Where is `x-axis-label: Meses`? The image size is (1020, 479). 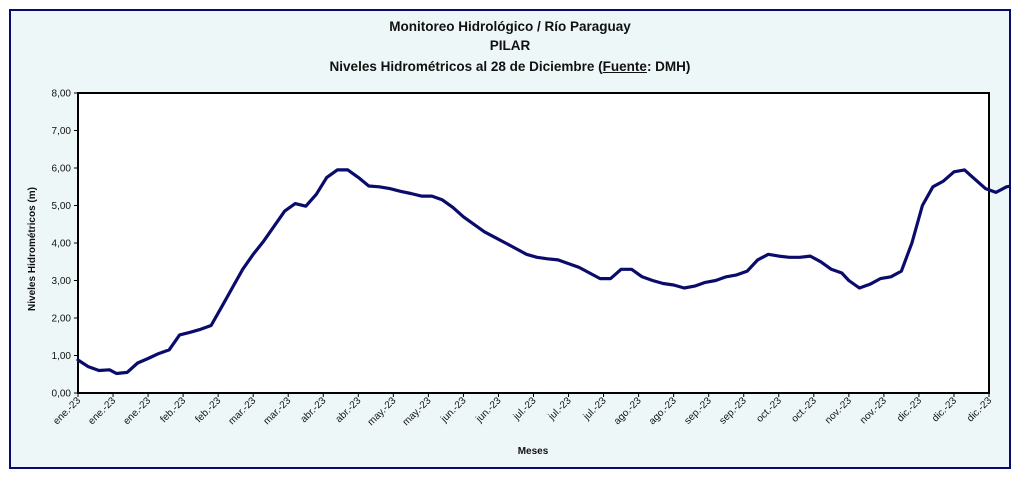
x-axis-label: Meses is located at coordinates (533, 451).